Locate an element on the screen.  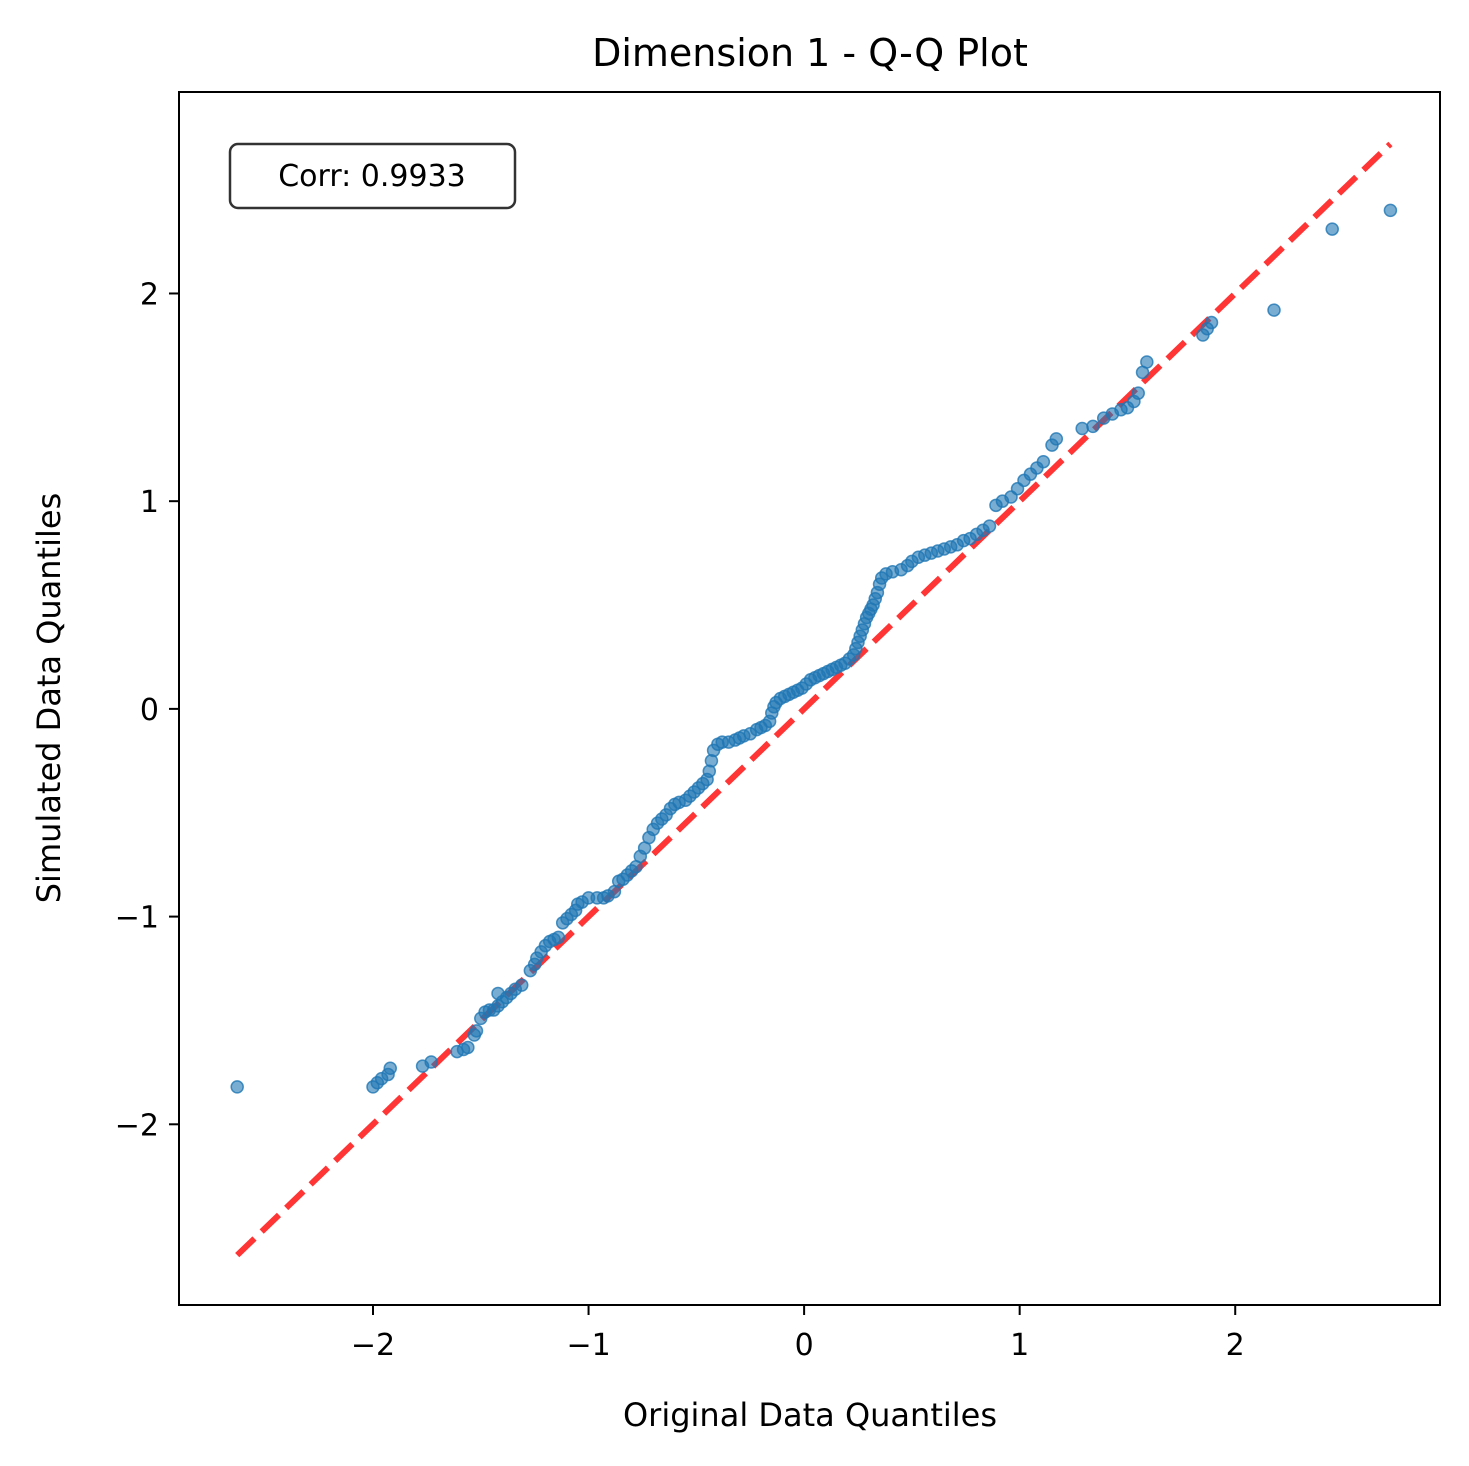
correlation-annotation: Corr: 0.9933 is located at coordinates (372, 176).